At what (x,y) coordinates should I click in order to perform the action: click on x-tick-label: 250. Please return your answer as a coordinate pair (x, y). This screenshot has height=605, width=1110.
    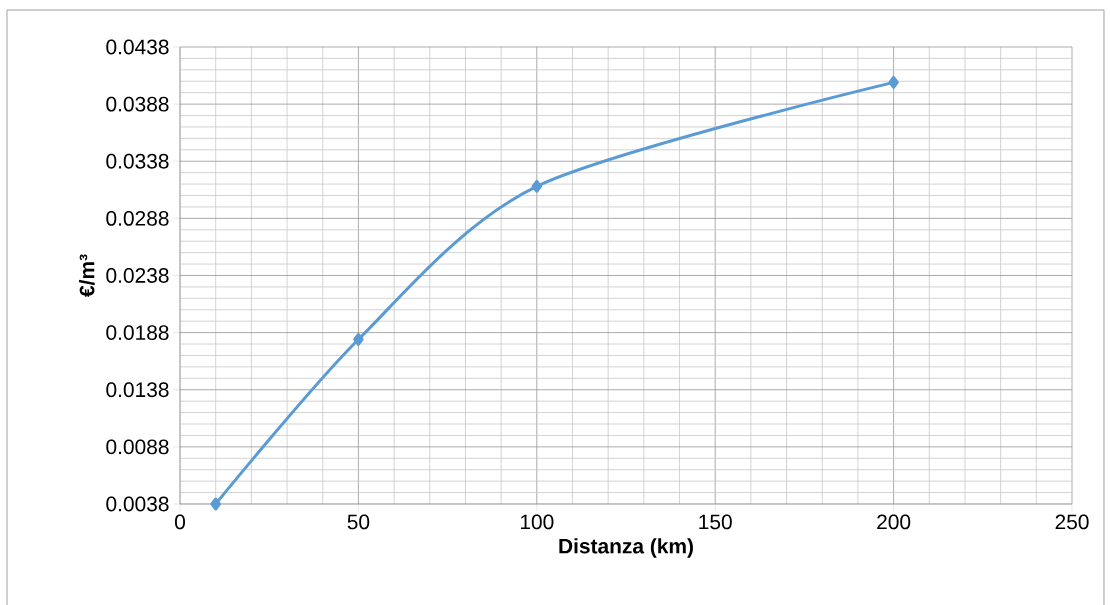
    Looking at the image, I should click on (1072, 522).